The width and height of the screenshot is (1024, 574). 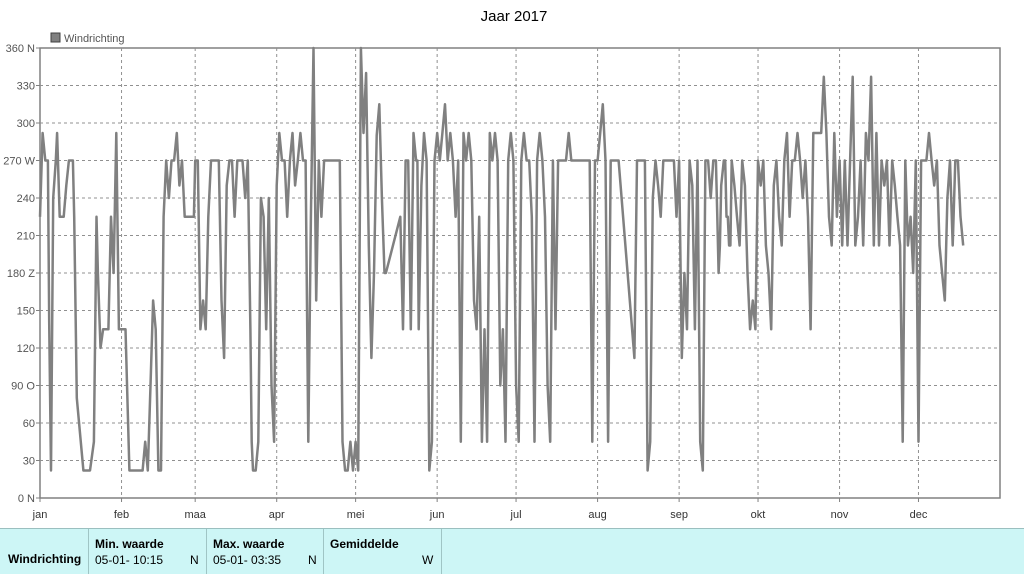 I want to click on y-tick-label: 30, so click(x=29, y=462).